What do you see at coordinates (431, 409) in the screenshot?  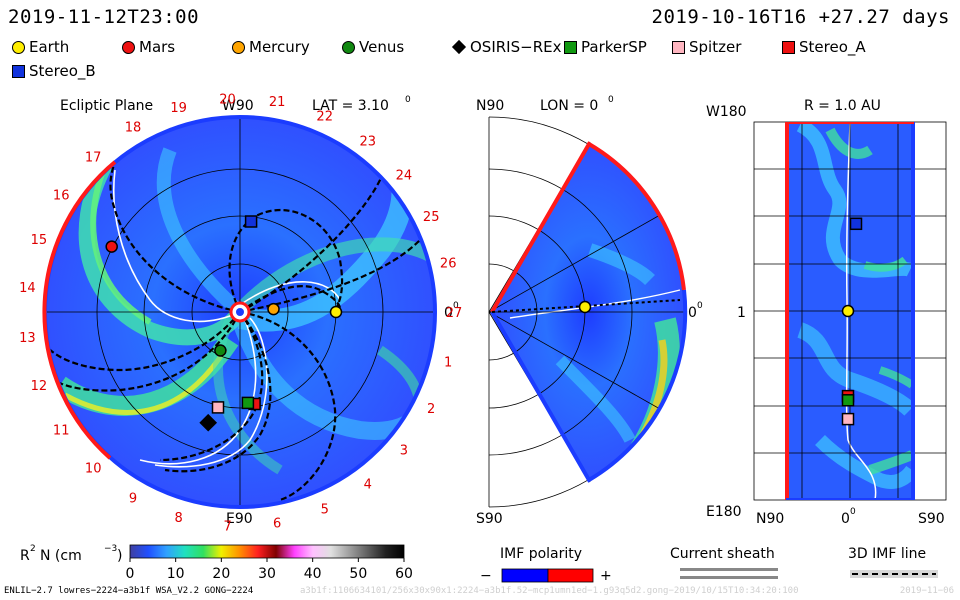 I see `day-label: 2` at bounding box center [431, 409].